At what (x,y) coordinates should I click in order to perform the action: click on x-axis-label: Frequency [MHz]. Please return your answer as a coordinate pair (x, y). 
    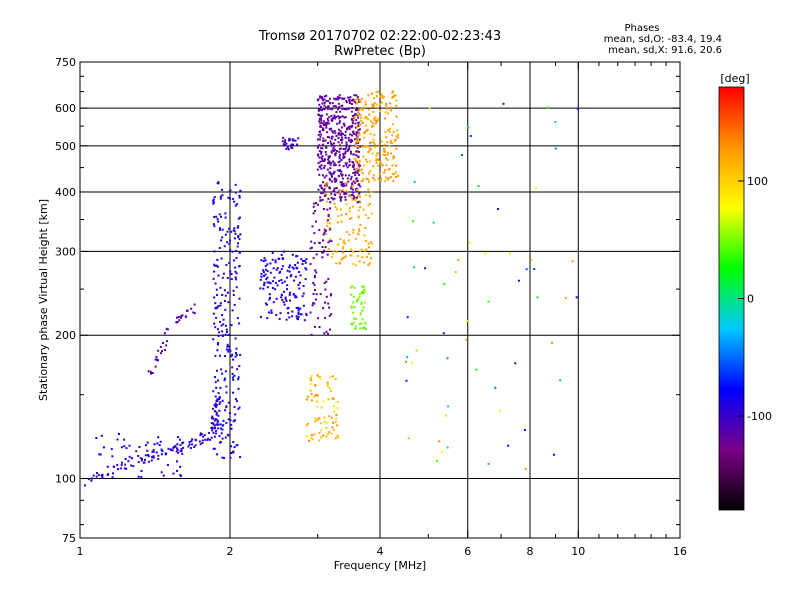
    Looking at the image, I should click on (380, 565).